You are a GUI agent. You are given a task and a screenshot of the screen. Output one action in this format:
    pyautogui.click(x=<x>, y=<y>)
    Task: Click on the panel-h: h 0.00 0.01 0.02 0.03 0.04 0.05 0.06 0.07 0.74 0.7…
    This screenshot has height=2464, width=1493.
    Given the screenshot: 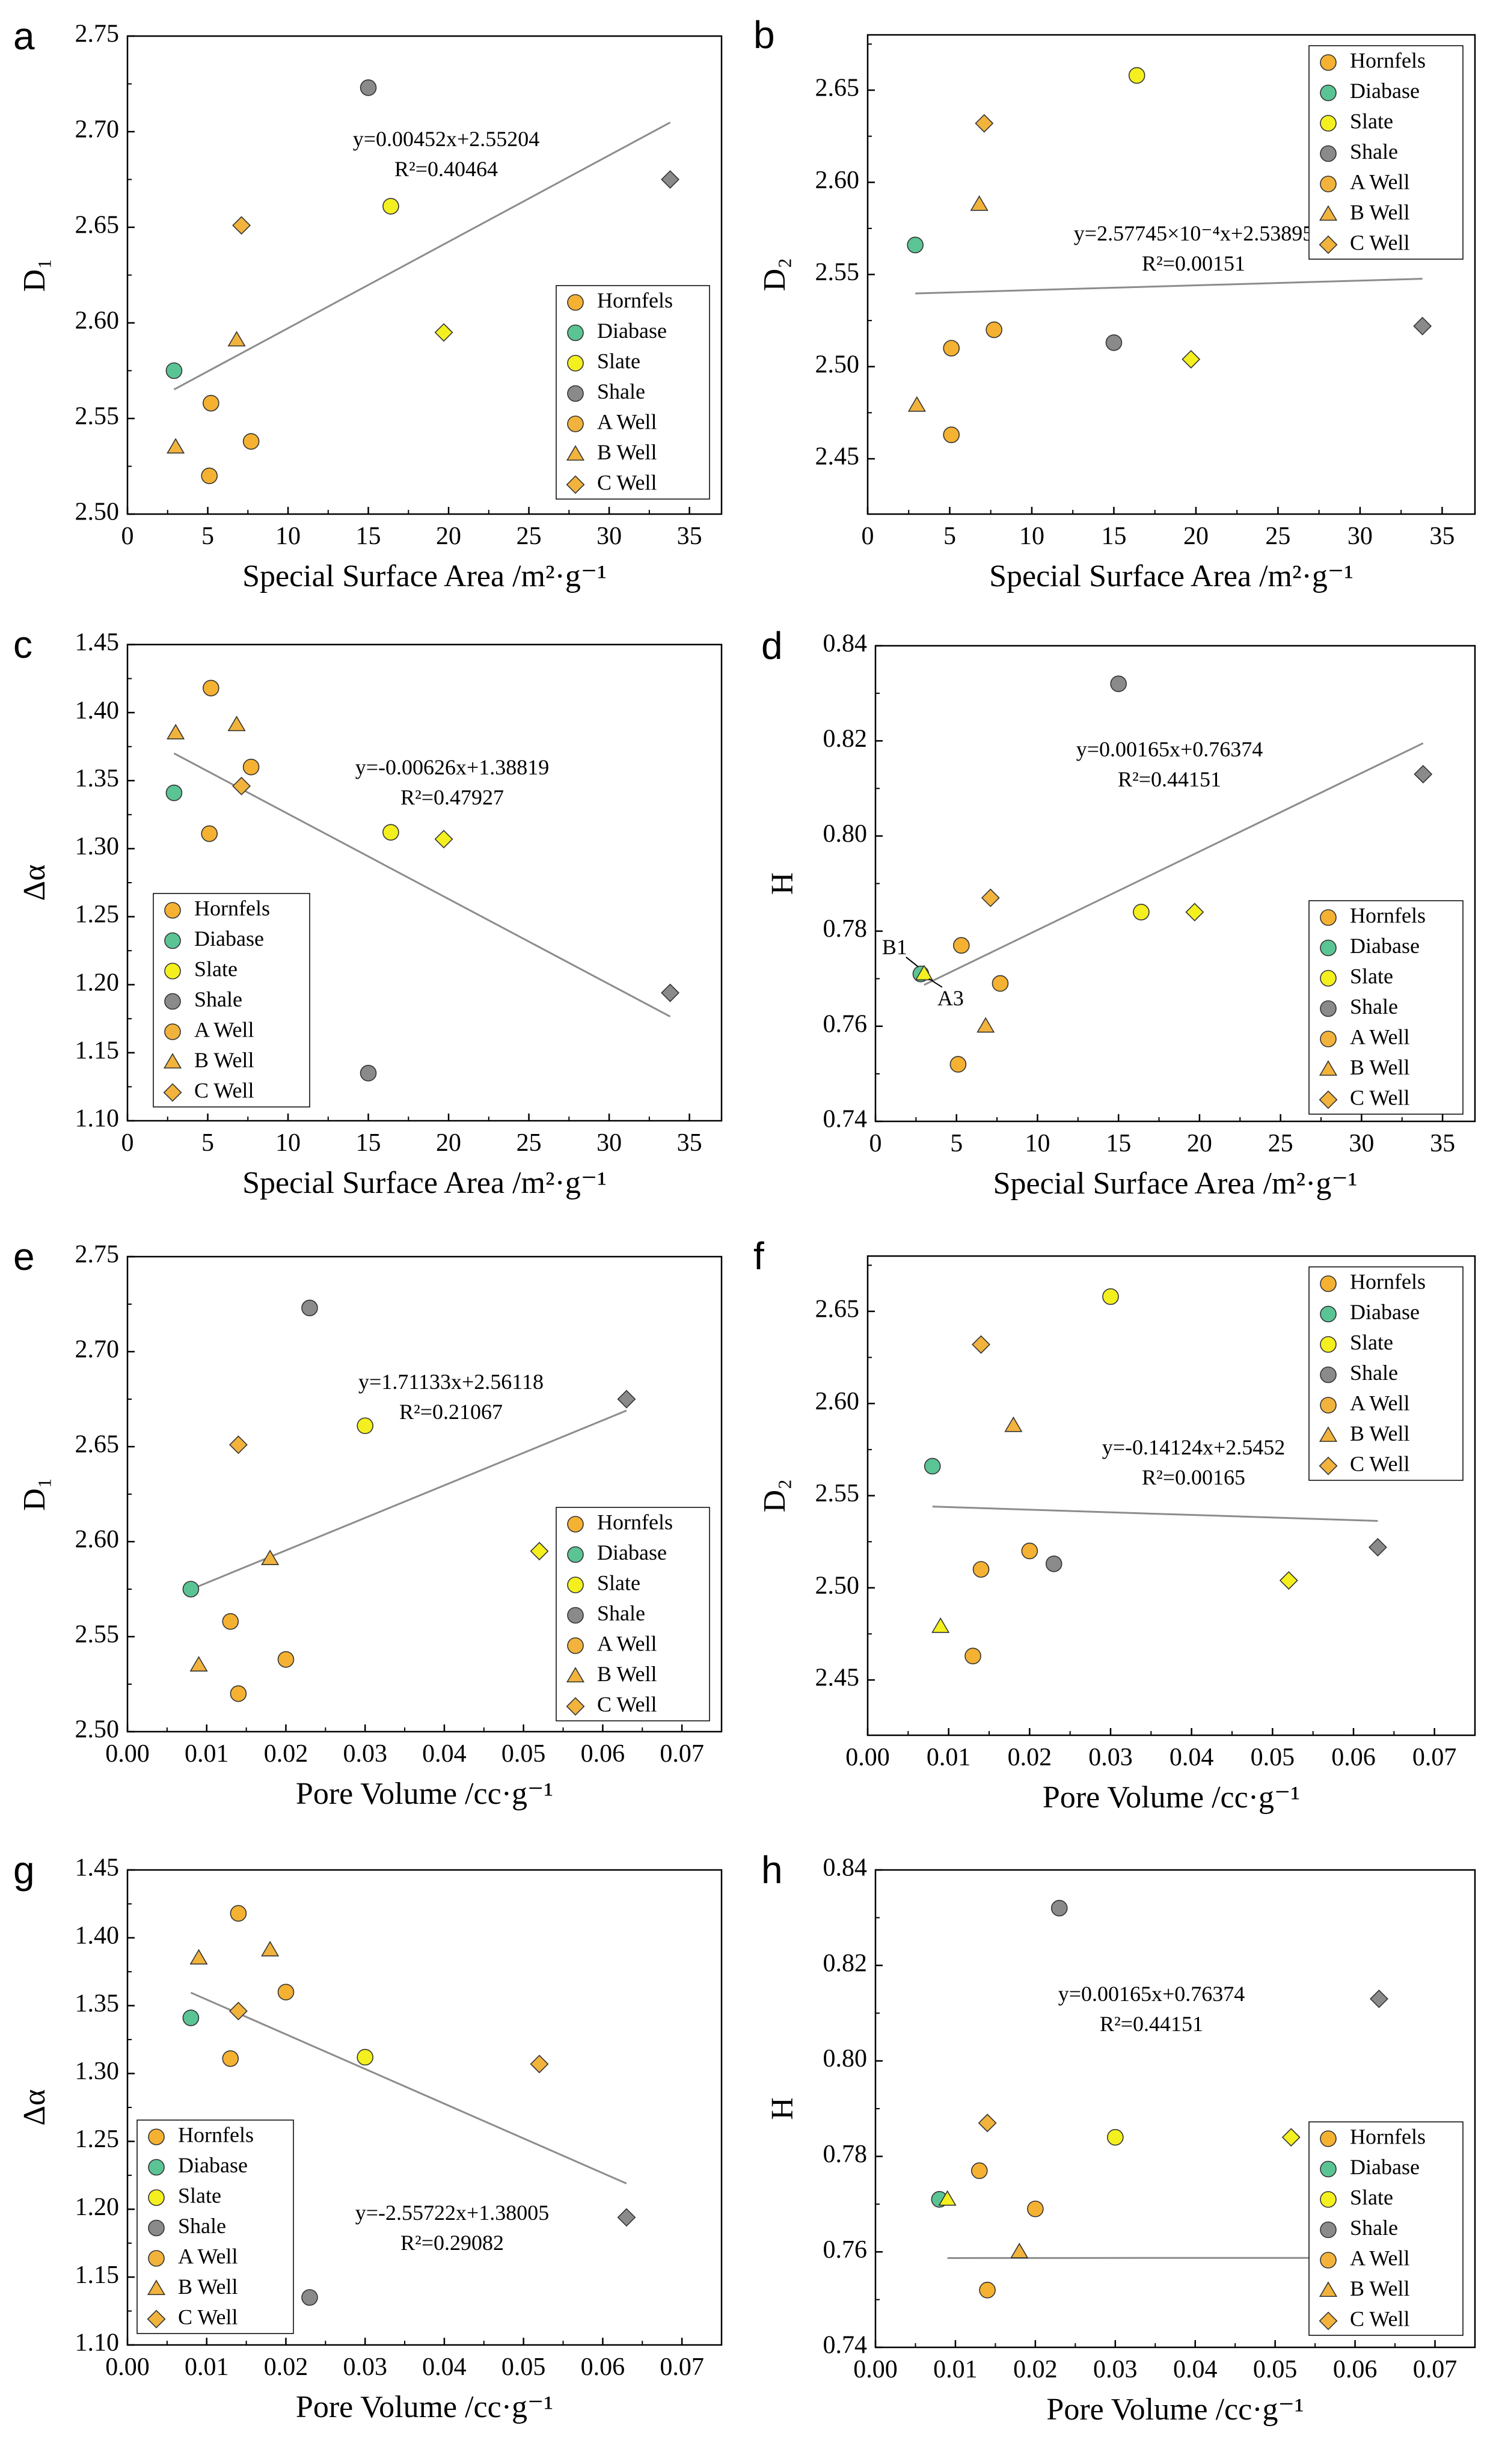 What is the action you would take?
    pyautogui.click(x=1118, y=2137)
    